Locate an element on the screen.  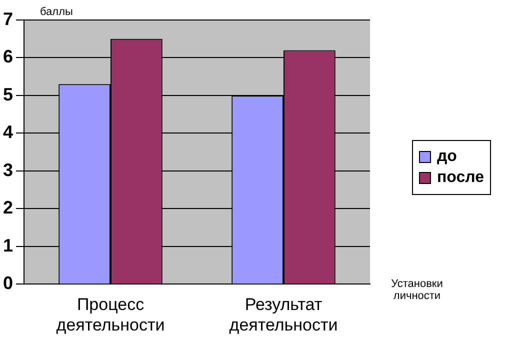
x-tick-label: Результат деятельности is located at coordinates (283, 314).